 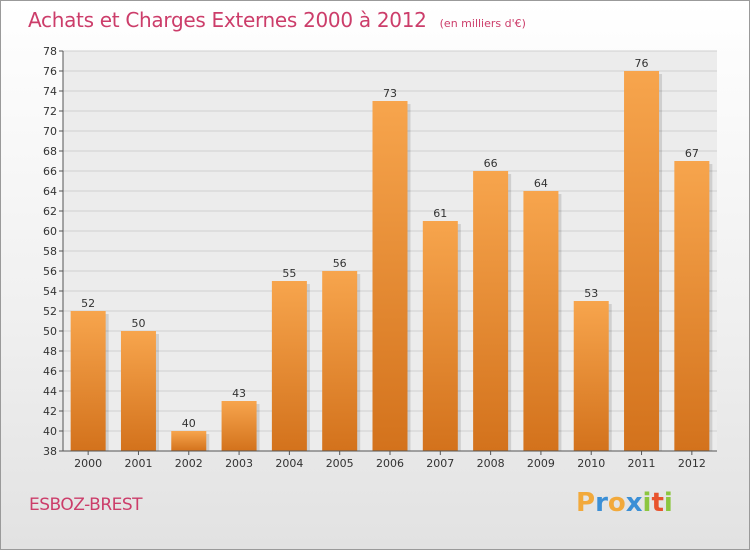 I want to click on bar-2003, so click(x=239, y=426).